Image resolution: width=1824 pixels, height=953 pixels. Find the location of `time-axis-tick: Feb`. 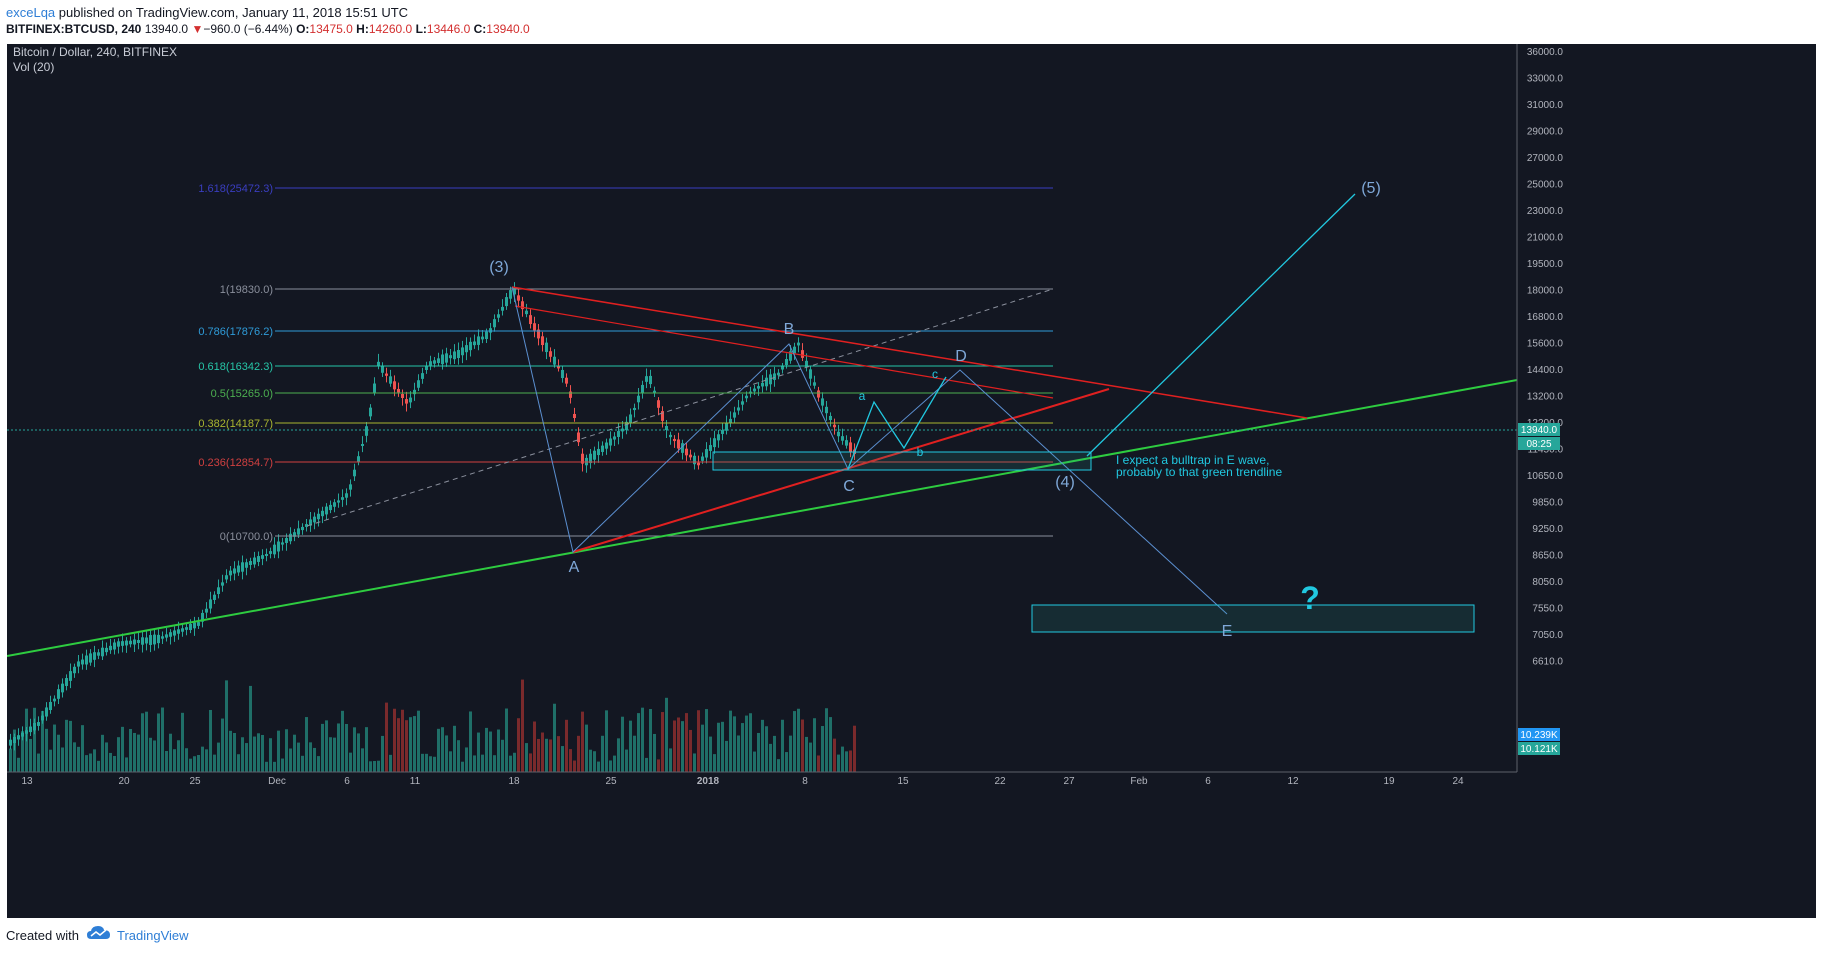

time-axis-tick: Feb is located at coordinates (1139, 781).